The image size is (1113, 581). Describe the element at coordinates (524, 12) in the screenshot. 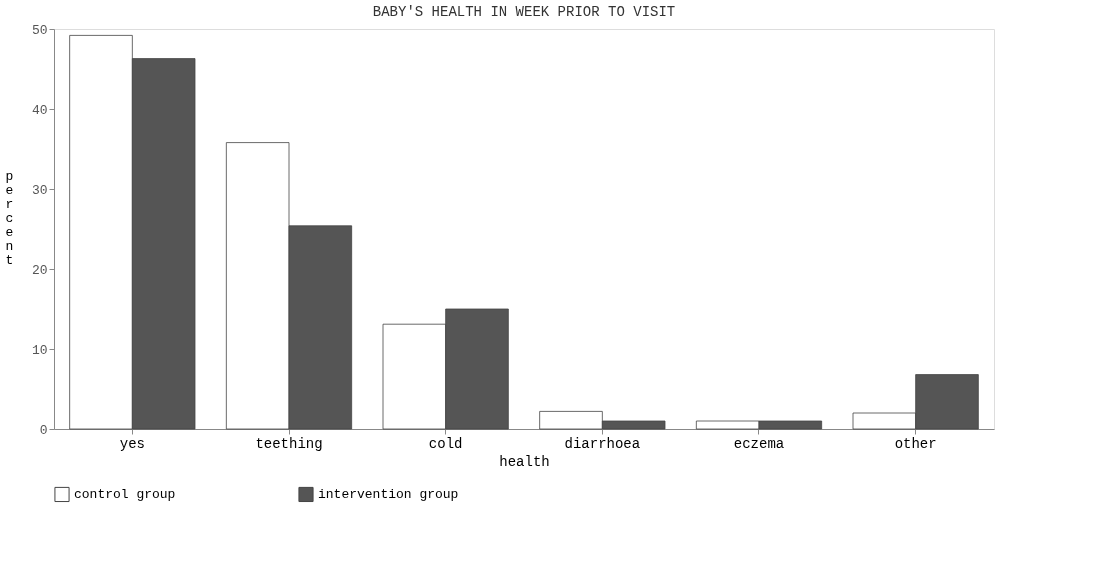

I see `chart-title: BABY'S HEALTH IN WEEK PRIOR TO VISIT` at that location.